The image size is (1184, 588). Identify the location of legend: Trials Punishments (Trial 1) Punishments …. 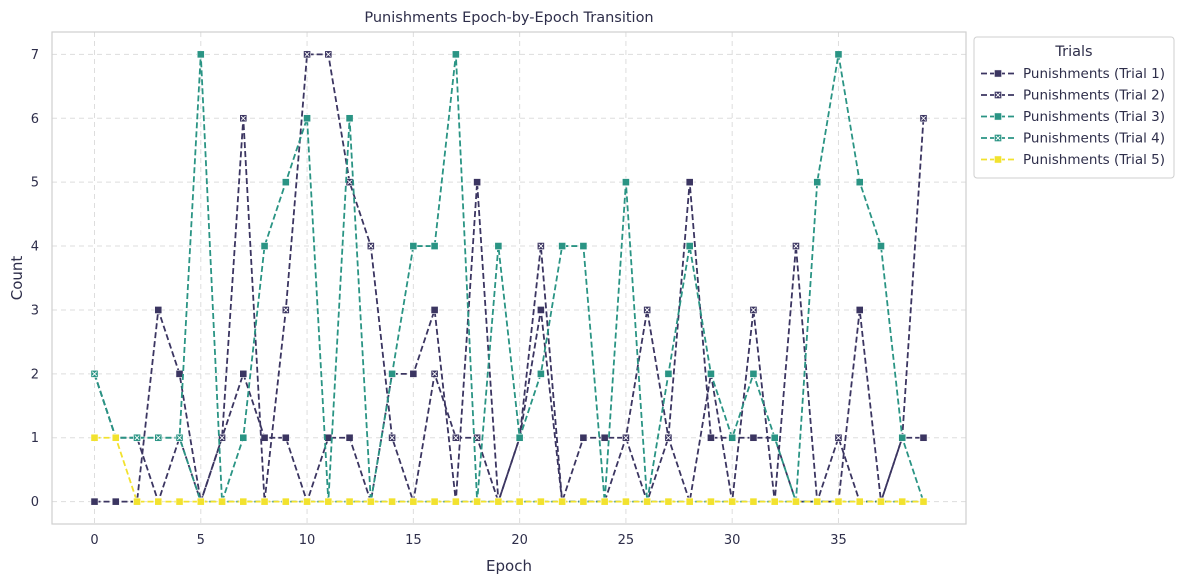
(1074, 107).